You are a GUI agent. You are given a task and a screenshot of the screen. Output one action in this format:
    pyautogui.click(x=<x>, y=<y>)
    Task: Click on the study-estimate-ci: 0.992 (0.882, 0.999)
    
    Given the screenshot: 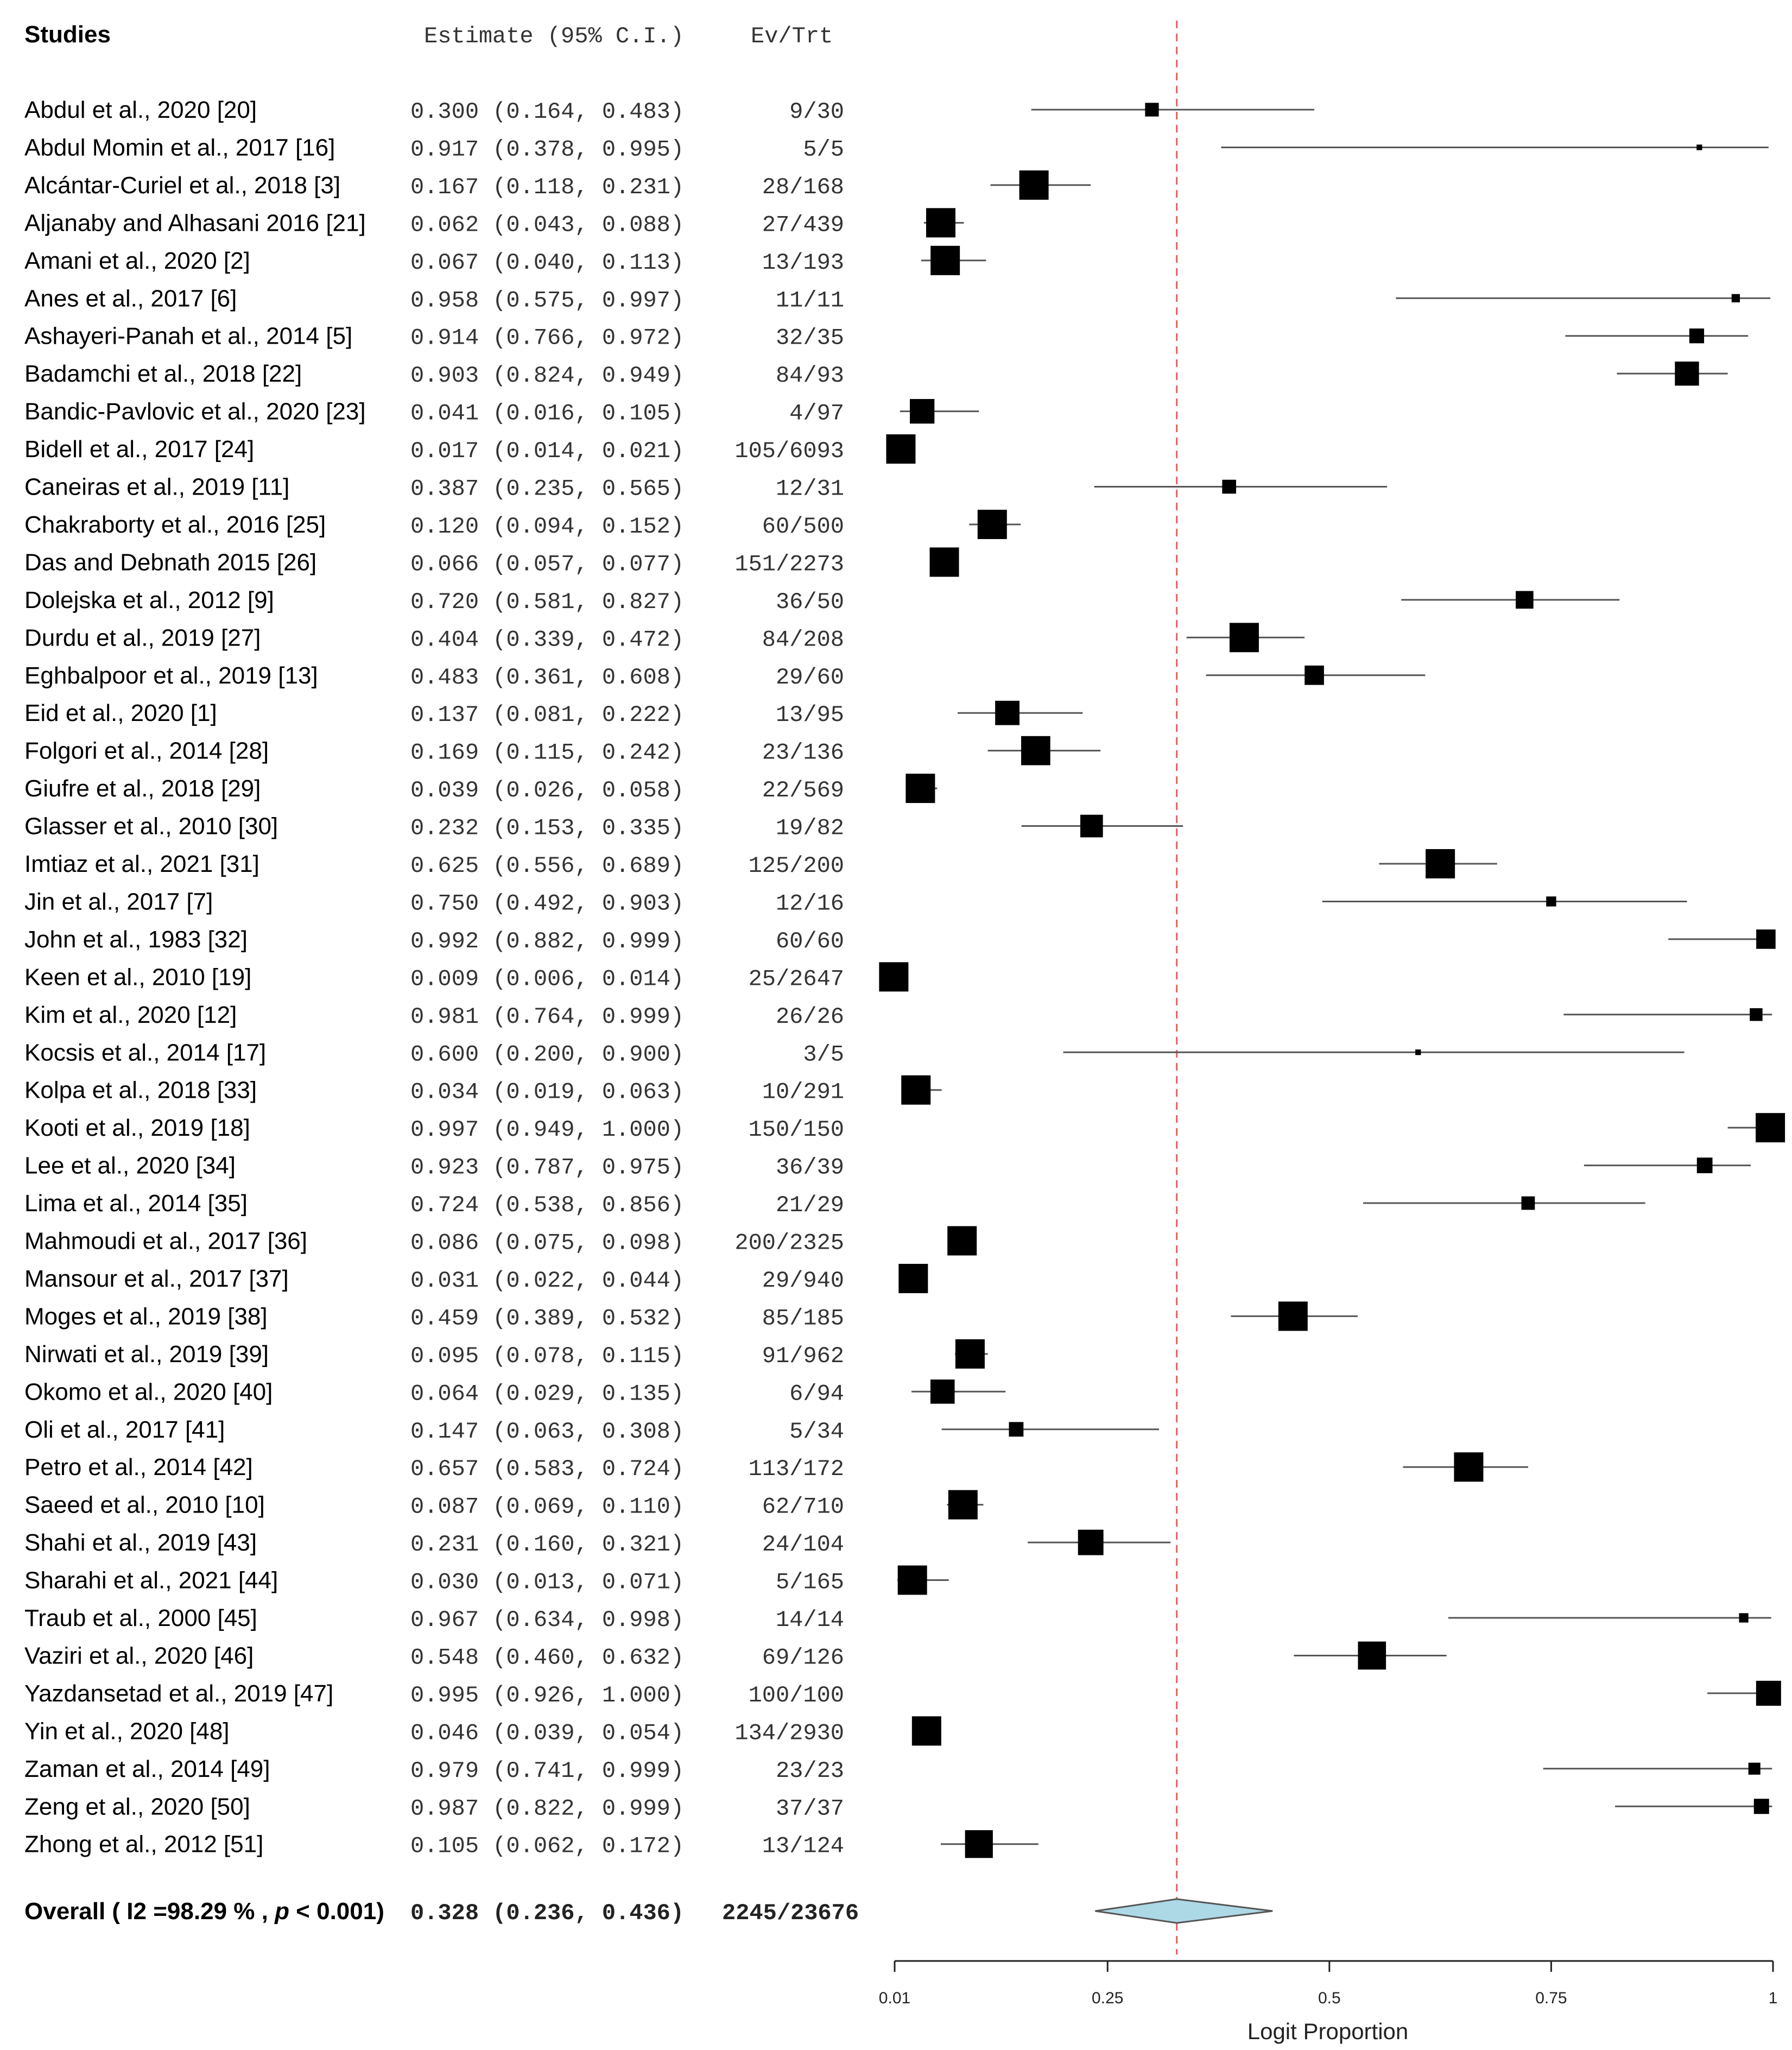 What is the action you would take?
    pyautogui.click(x=547, y=941)
    